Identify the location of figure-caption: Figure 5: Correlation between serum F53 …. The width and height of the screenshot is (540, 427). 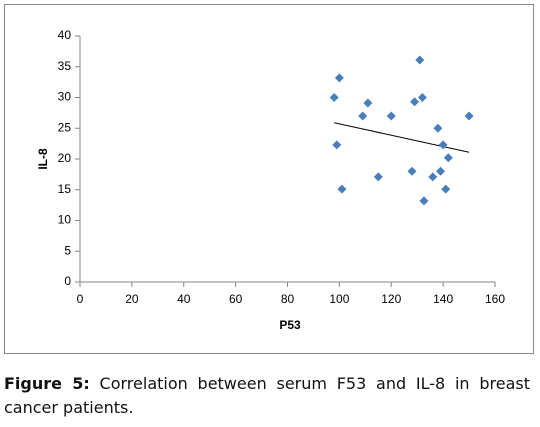
(267, 396).